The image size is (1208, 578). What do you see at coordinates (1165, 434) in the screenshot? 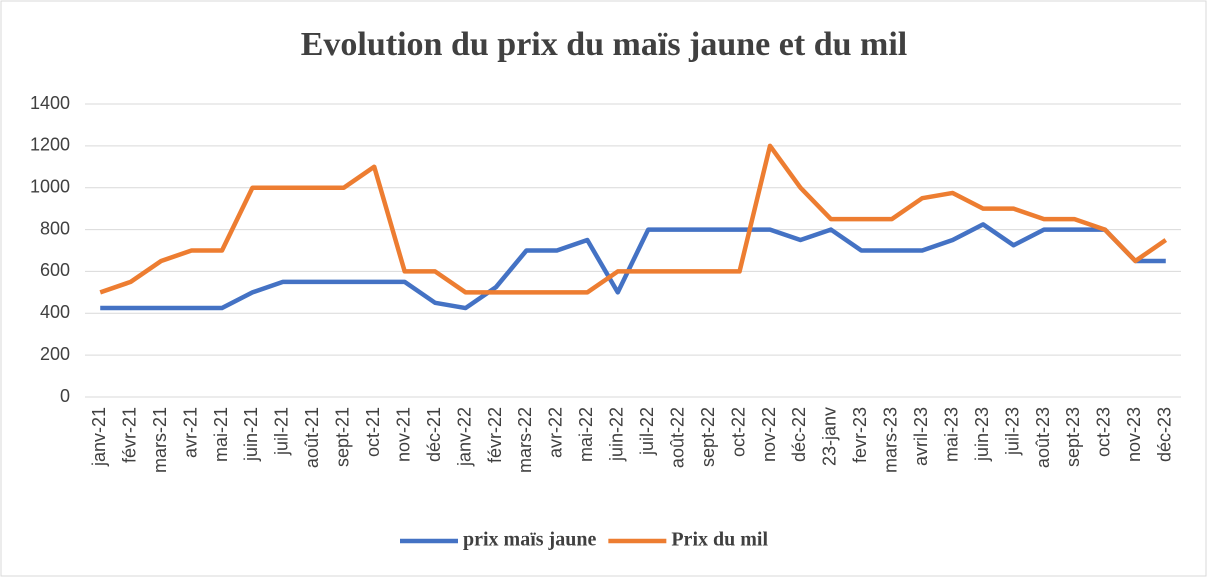
I see `x-tick-label: déc-23` at bounding box center [1165, 434].